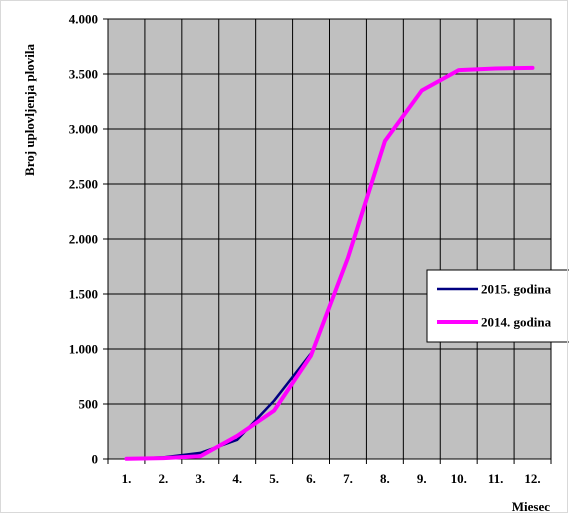 The height and width of the screenshot is (519, 569). I want to click on y-tick-label: 0, so click(95, 459).